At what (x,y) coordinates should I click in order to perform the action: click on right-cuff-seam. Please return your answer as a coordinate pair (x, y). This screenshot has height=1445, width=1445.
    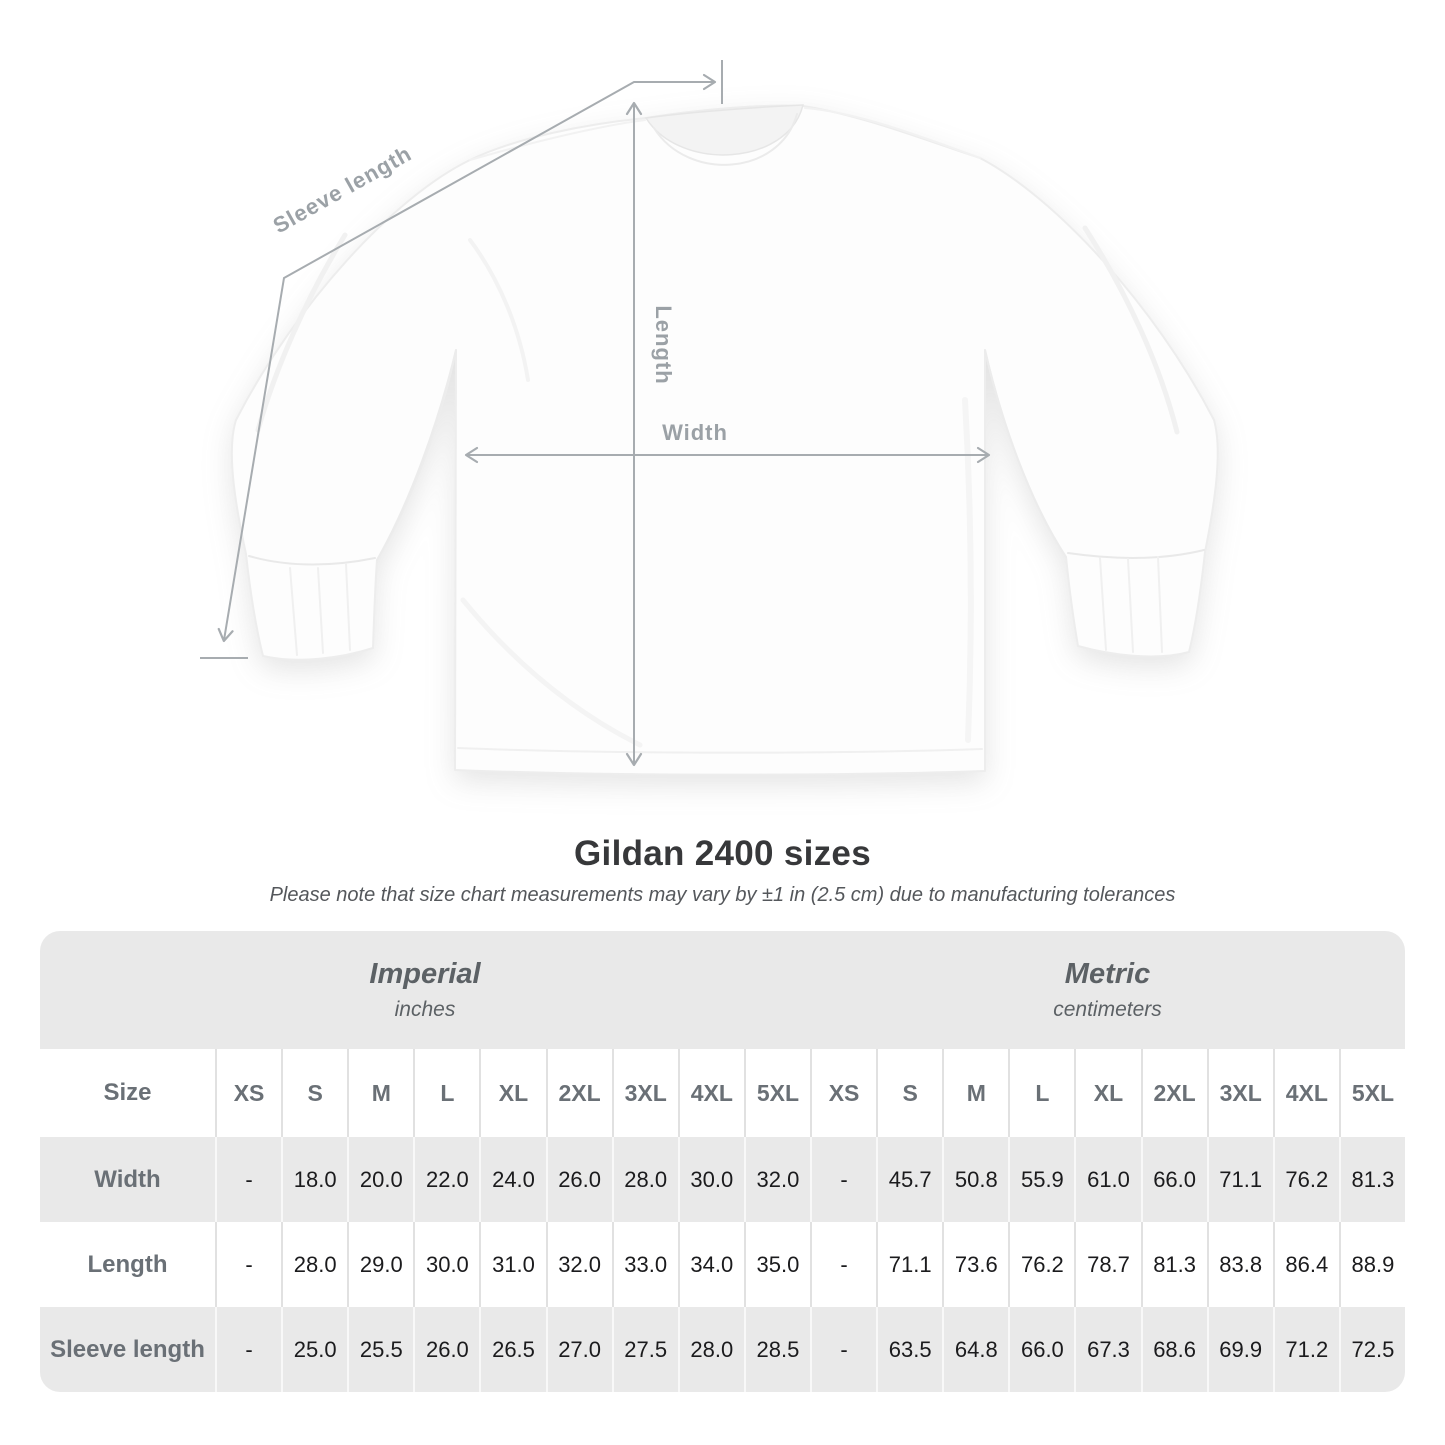
    Looking at the image, I should click on (1136, 554).